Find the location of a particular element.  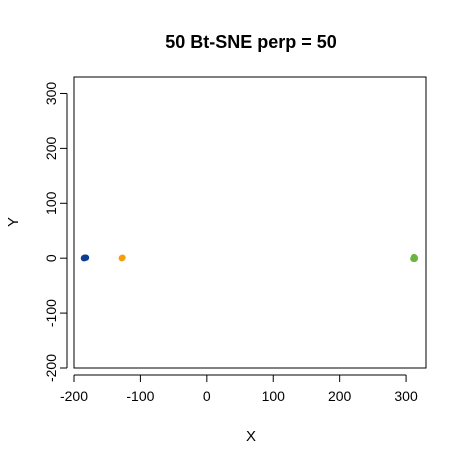

y-tick-label: 0 is located at coordinates (51, 258).